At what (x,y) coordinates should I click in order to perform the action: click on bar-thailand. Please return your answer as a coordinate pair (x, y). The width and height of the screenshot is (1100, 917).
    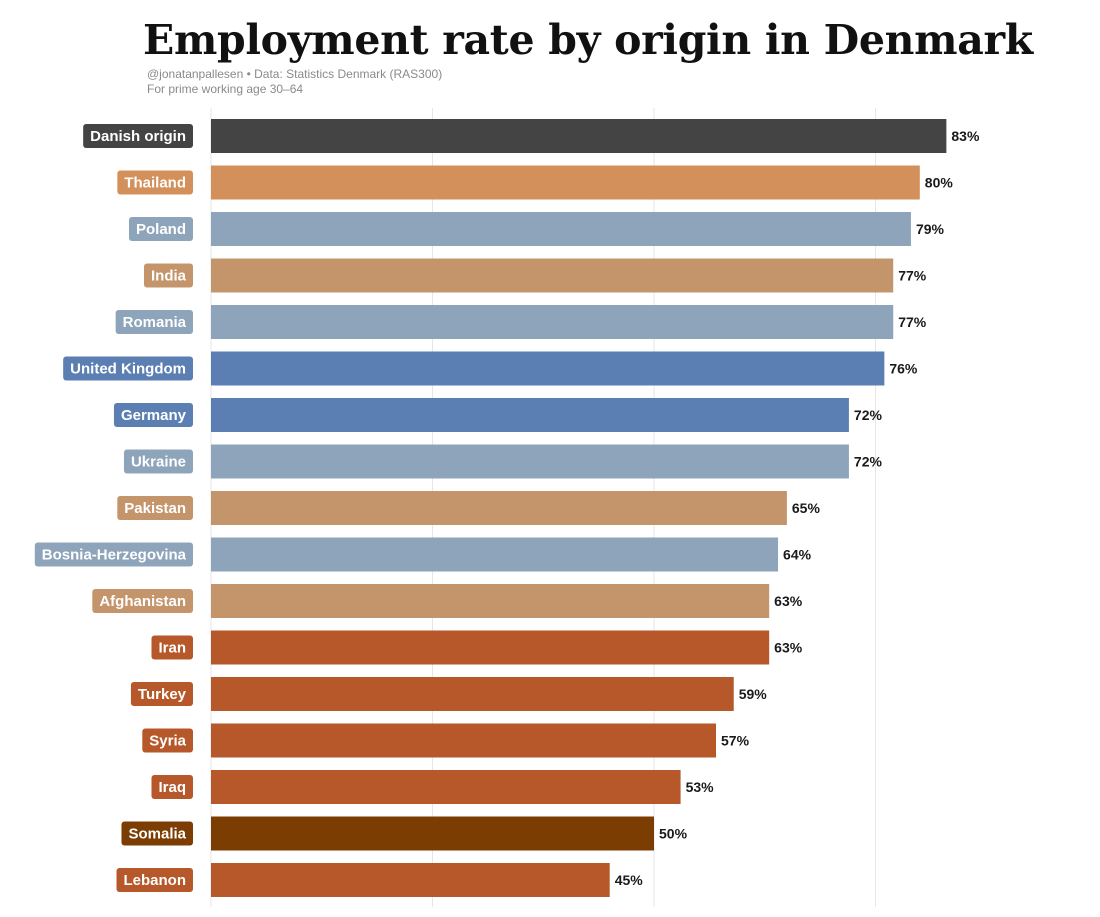
    Looking at the image, I should click on (565, 182).